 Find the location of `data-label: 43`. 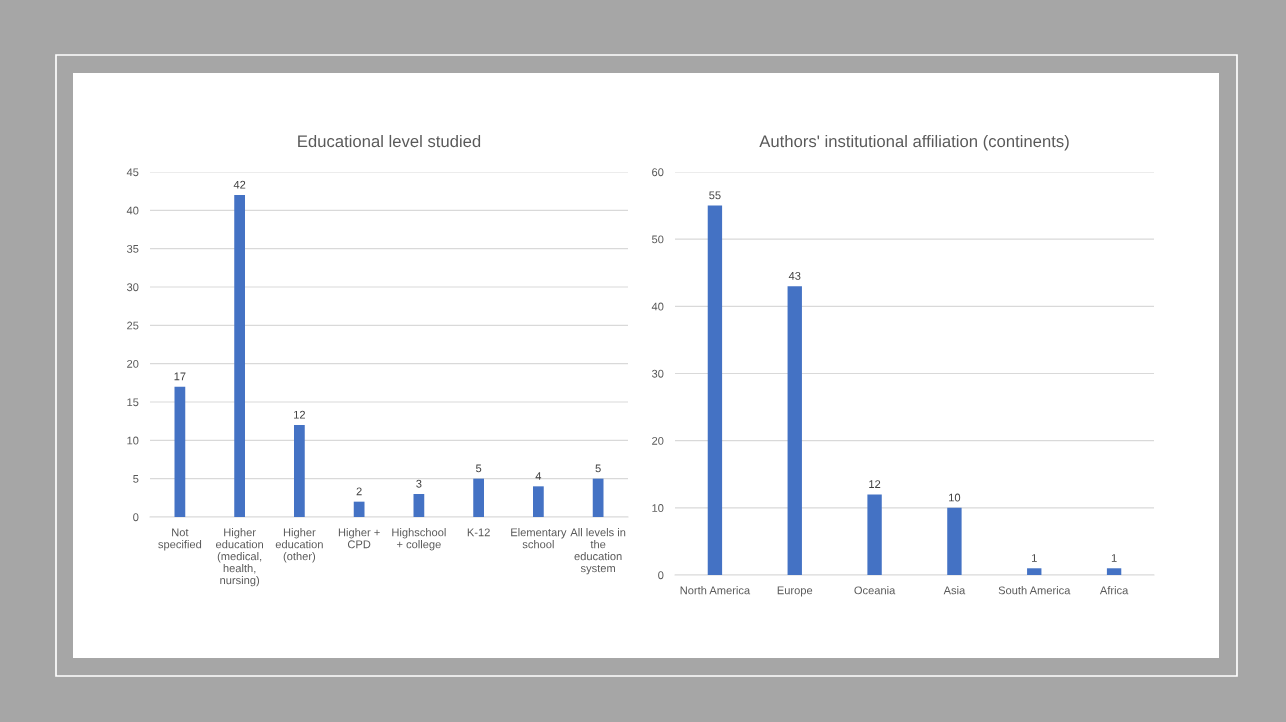

data-label: 43 is located at coordinates (794, 275).